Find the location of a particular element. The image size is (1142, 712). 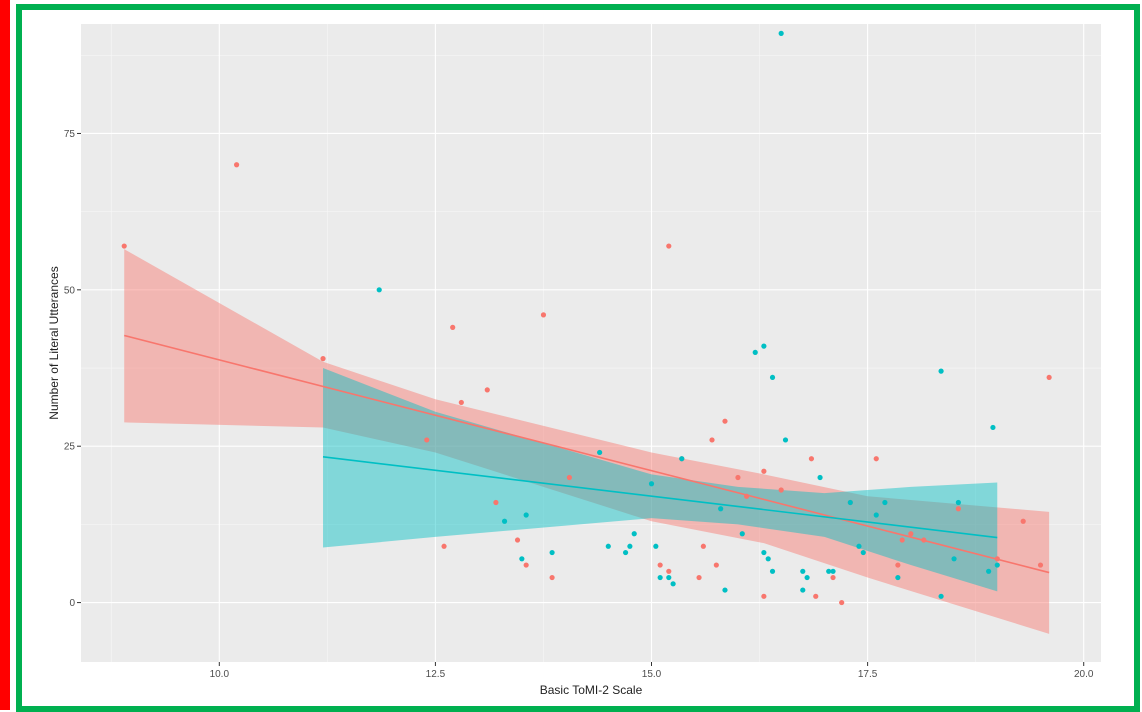

y-tick-label: 0 is located at coordinates (72, 603).